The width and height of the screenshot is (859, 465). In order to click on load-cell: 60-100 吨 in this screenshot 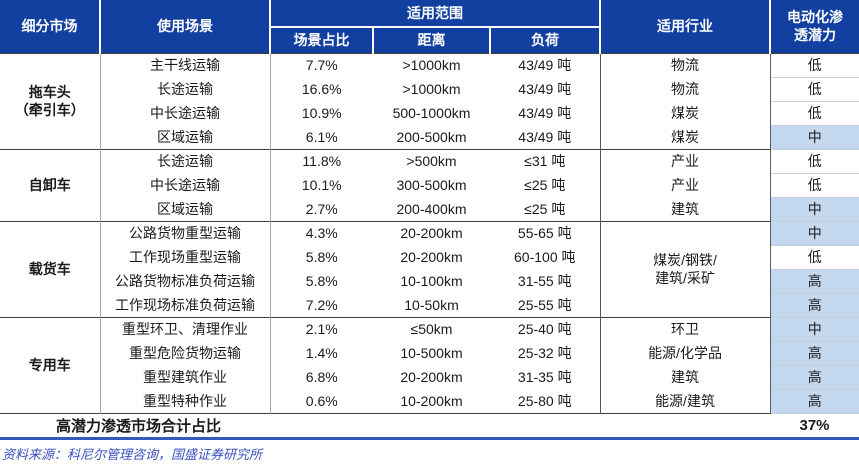, I will do `click(545, 257)`.